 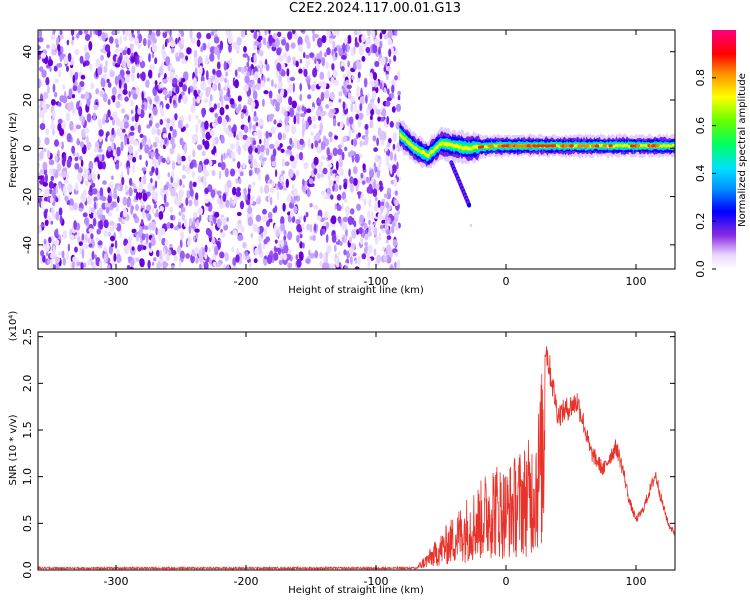 What do you see at coordinates (700, 126) in the screenshot?
I see `colorbar-tick-label: 0.6` at bounding box center [700, 126].